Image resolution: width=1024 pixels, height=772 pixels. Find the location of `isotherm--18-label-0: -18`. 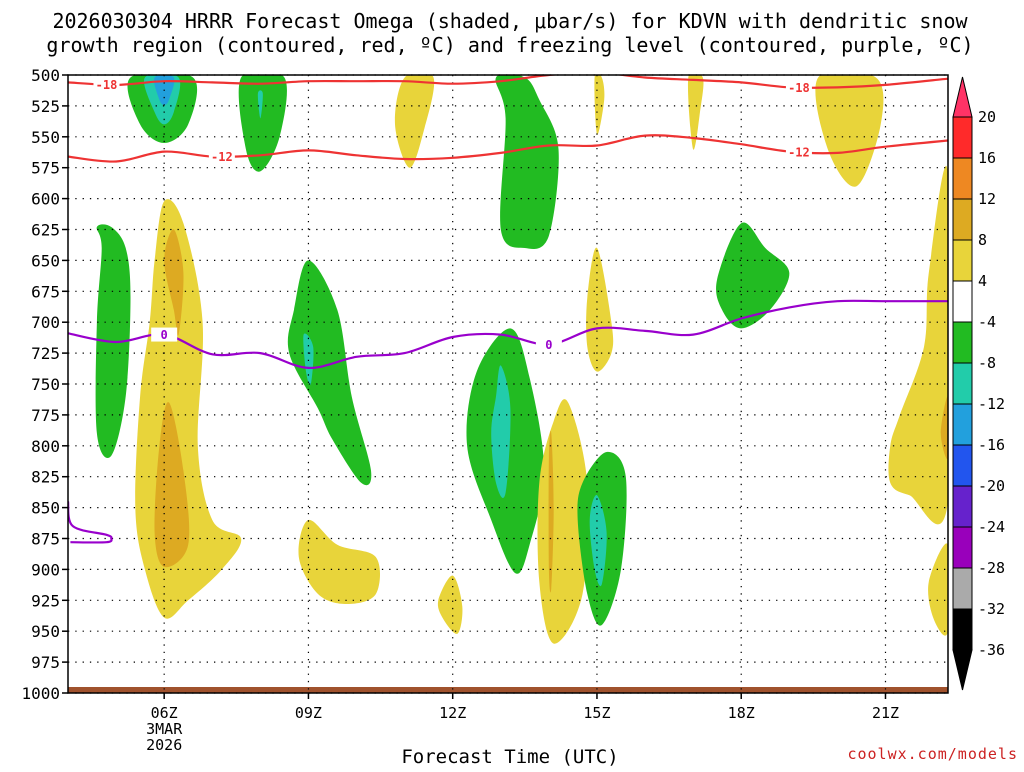

isotherm--18-label-0: -18 is located at coordinates (107, 85).